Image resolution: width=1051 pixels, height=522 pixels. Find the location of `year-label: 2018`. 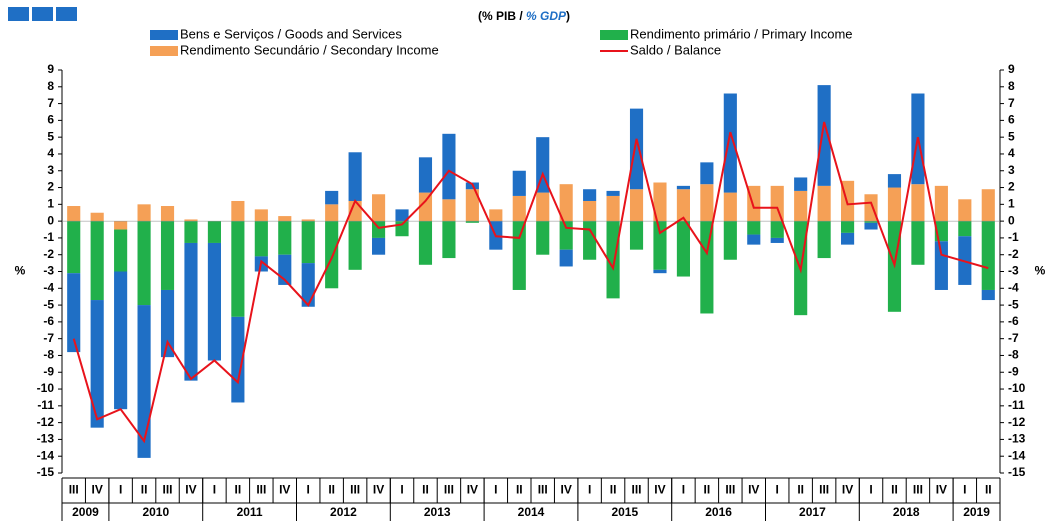

year-label: 2018 is located at coordinates (906, 512).